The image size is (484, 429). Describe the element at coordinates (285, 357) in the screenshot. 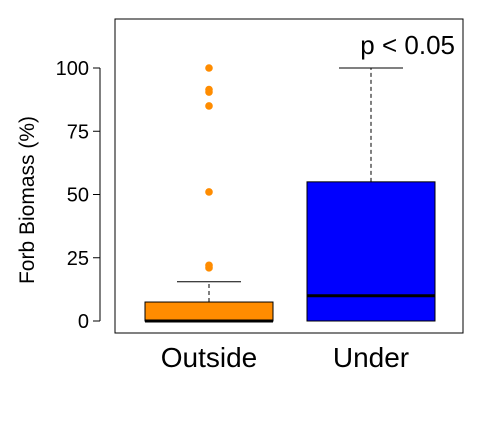

I see `x-axis-labels: Outside Under` at that location.